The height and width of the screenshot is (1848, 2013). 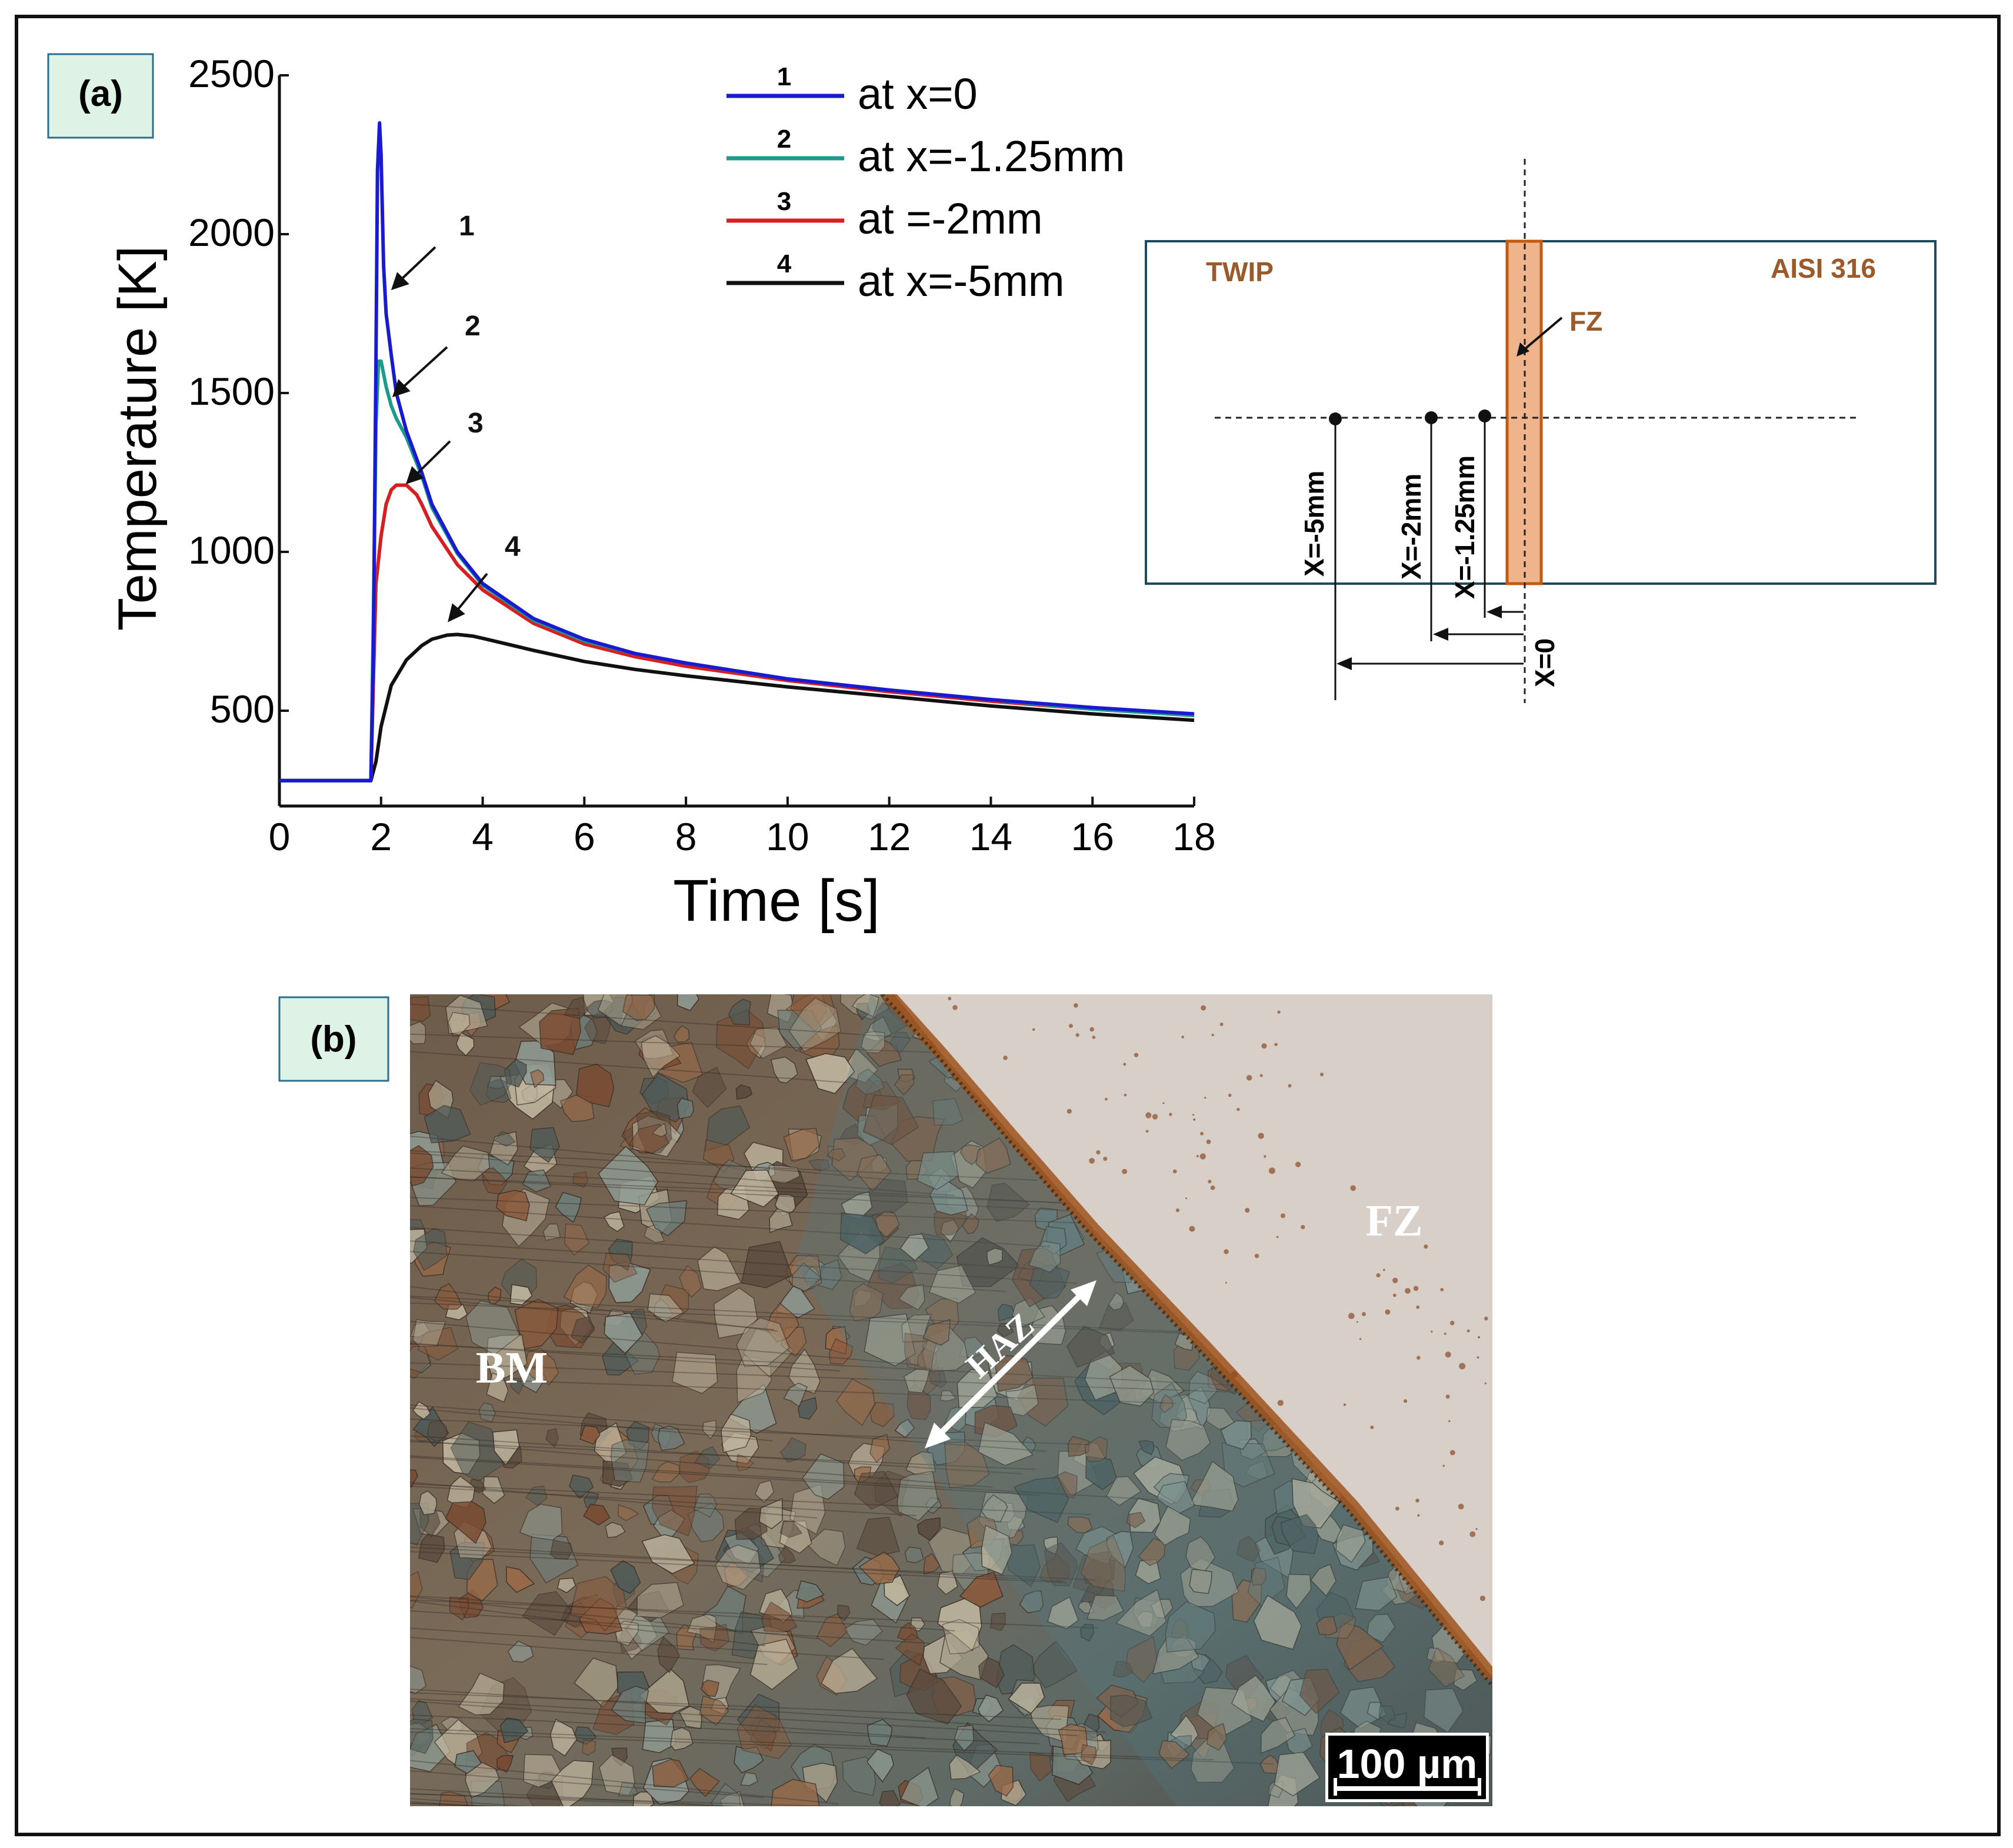 What do you see at coordinates (444, 446) in the screenshot?
I see `annotation-3: 3` at bounding box center [444, 446].